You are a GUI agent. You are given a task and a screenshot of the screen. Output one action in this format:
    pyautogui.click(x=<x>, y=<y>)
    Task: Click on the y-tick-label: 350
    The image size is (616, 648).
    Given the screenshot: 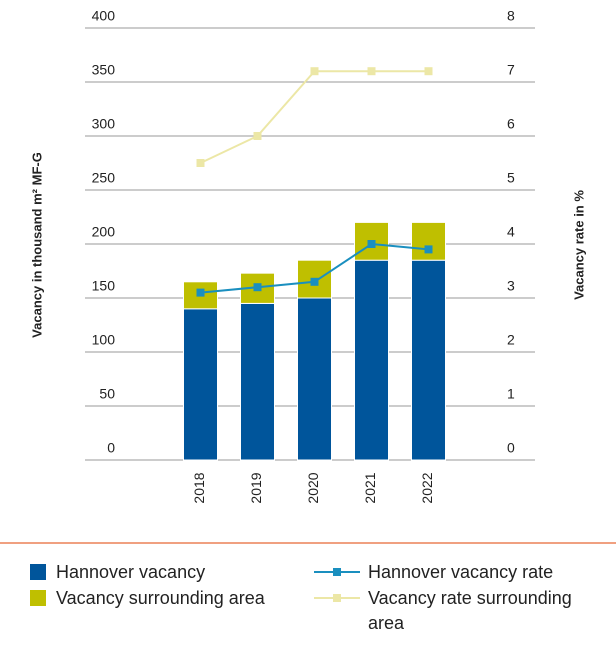 What is the action you would take?
    pyautogui.click(x=104, y=70)
    